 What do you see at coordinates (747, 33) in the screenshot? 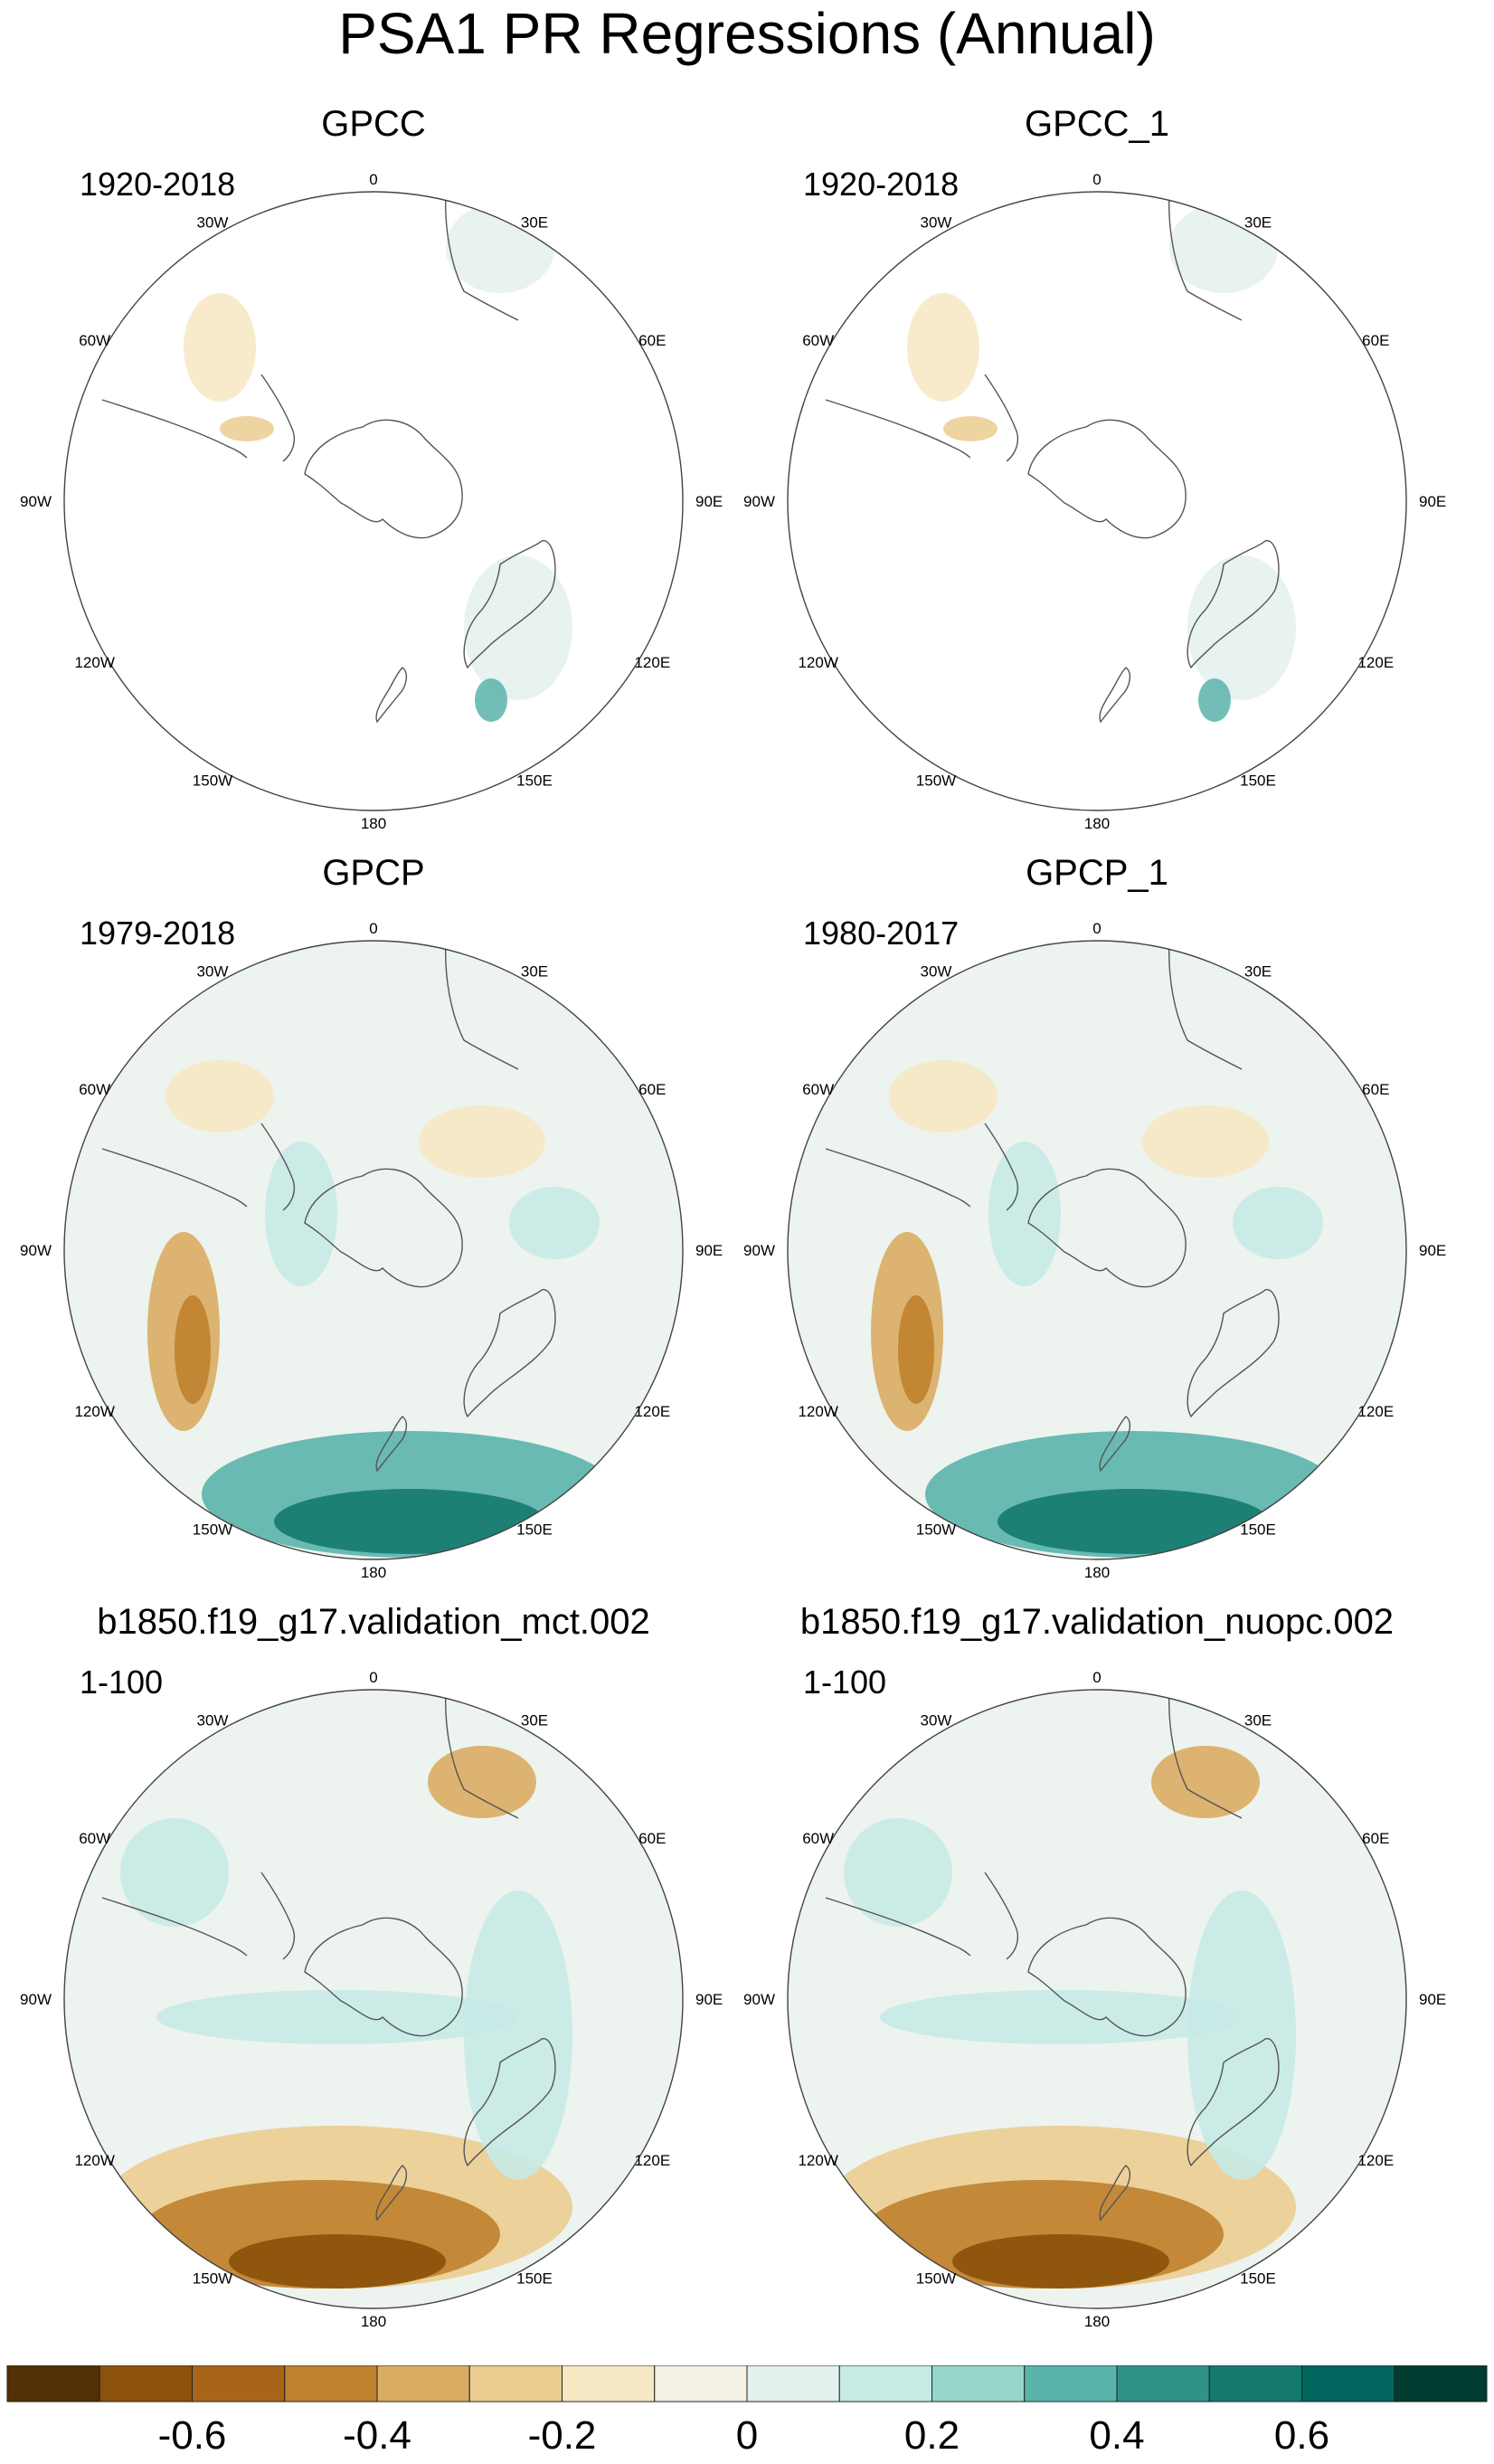
I see `main-title: PSA1 PR Regressions (Annual)` at bounding box center [747, 33].